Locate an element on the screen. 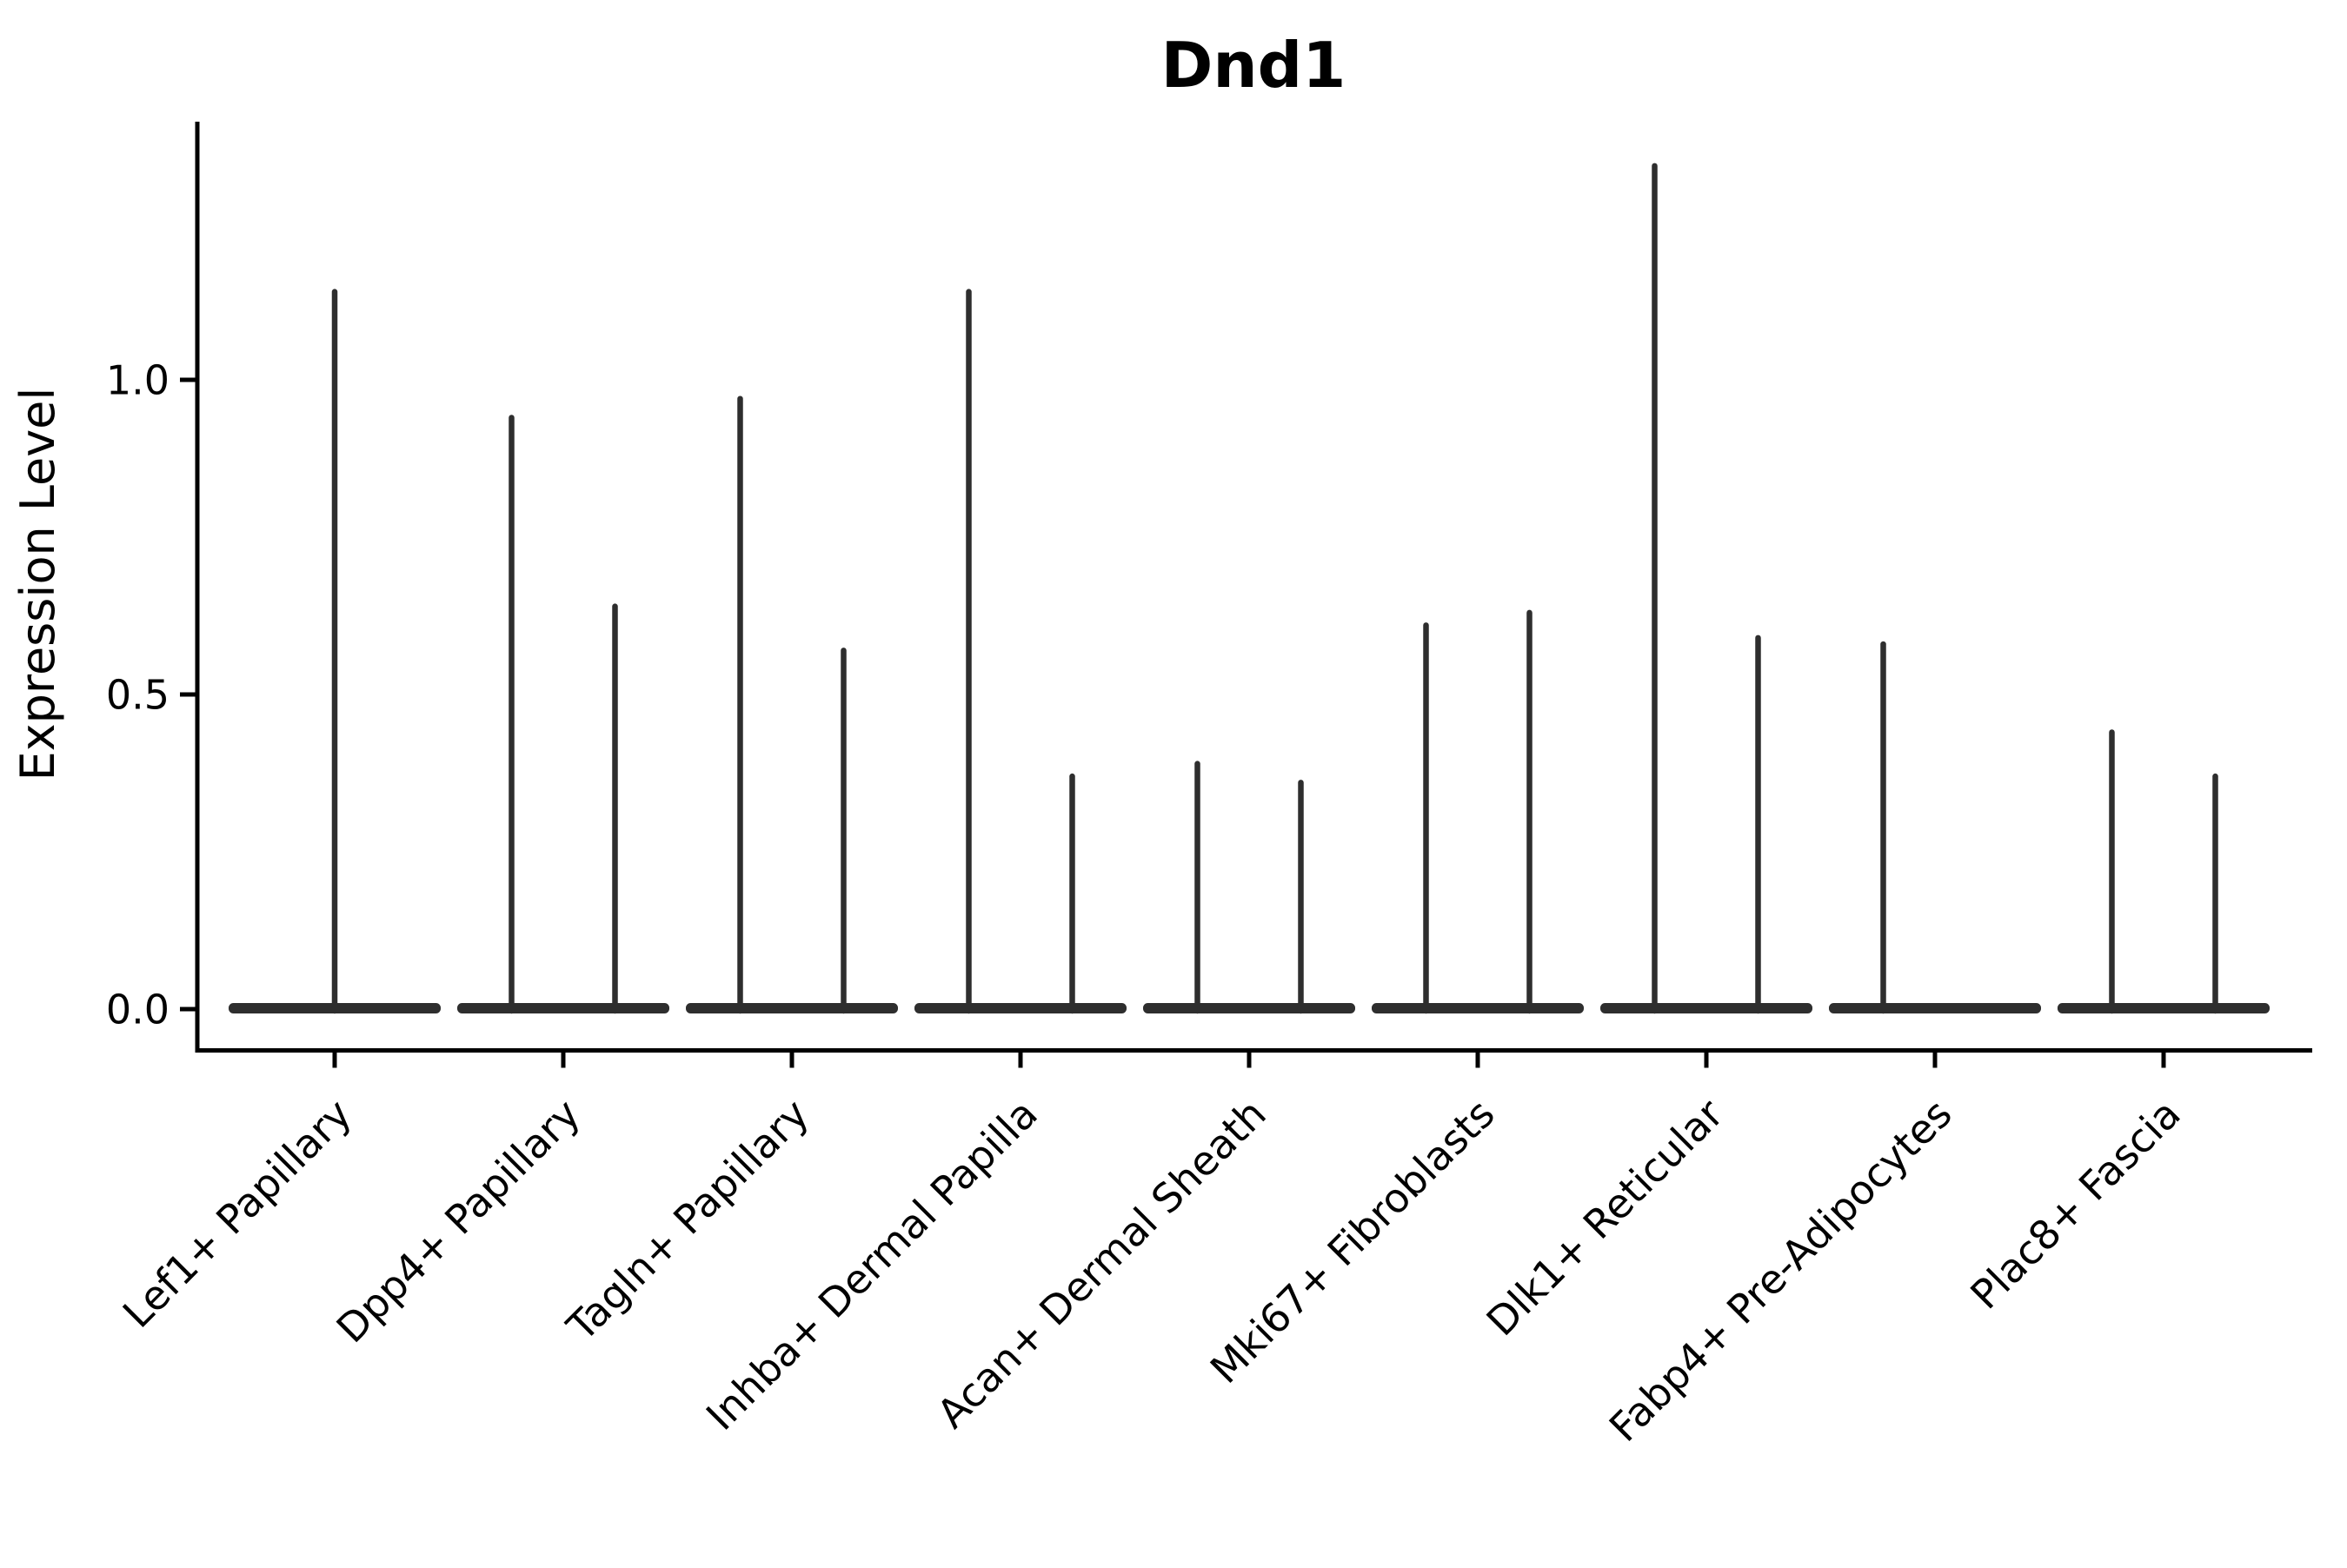 Image resolution: width=2347 pixels, height=1568 pixels. x-tick-label: Plac8+ Fascia is located at coordinates (2075, 1204).